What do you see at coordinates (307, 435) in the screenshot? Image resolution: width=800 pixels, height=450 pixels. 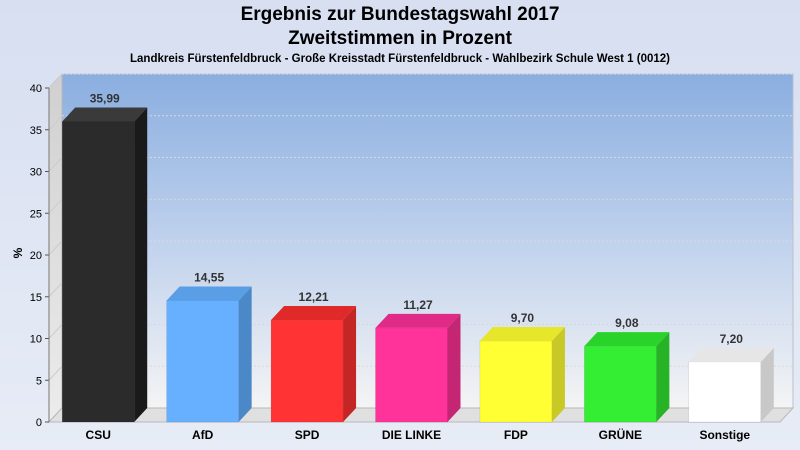 I see `x-tick-label: SPD` at bounding box center [307, 435].